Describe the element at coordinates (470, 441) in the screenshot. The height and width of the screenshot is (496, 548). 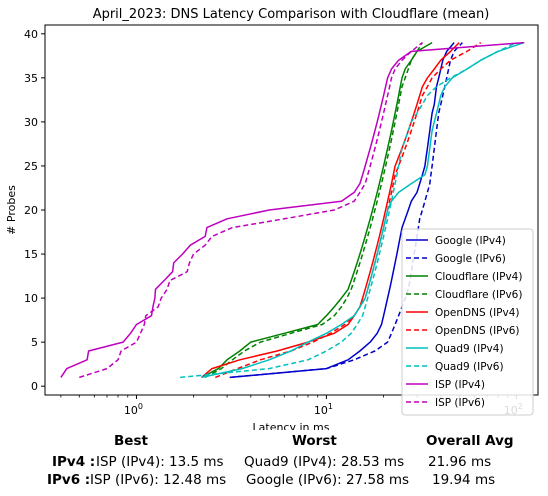
I see `overall-header: Overall Avg` at that location.